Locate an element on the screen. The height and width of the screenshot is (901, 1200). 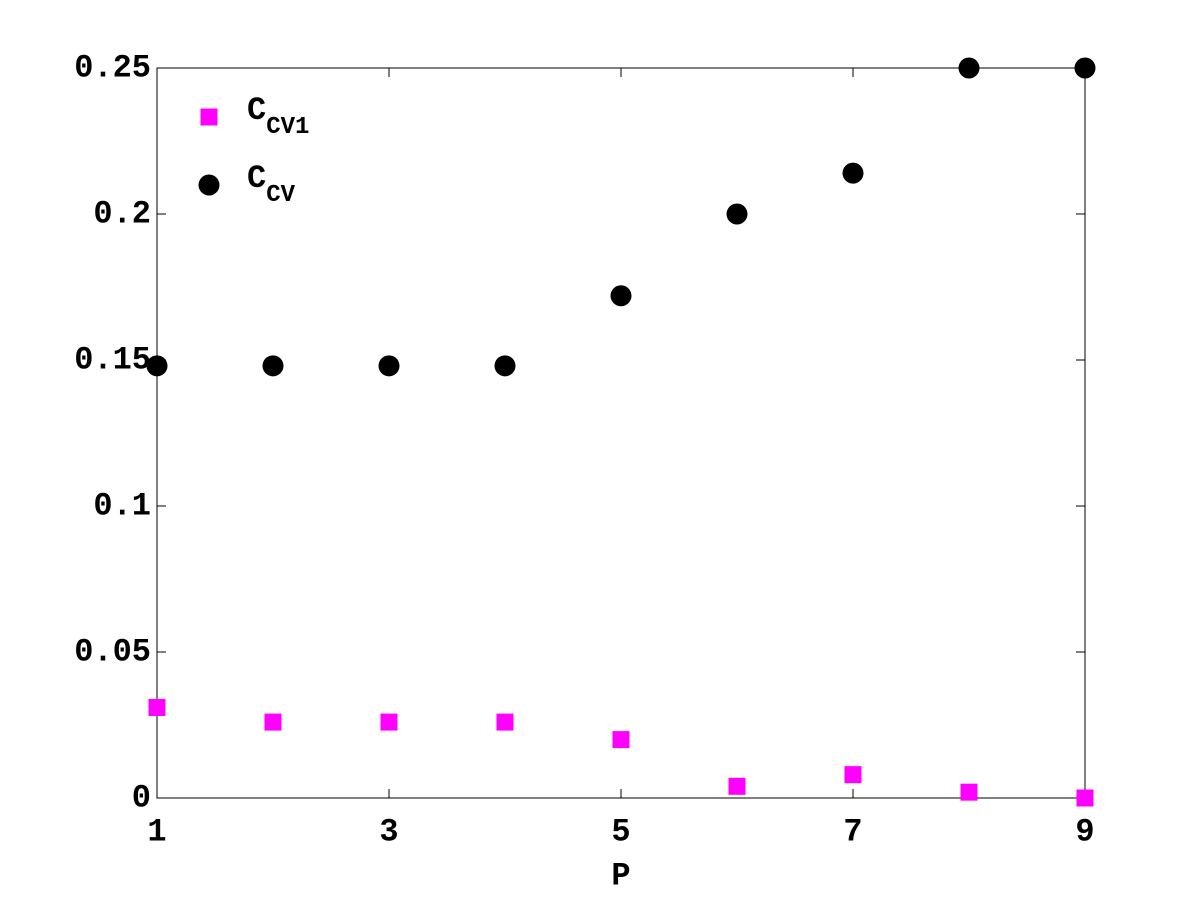
y-tick-label: 0.2 is located at coordinates (122, 213).